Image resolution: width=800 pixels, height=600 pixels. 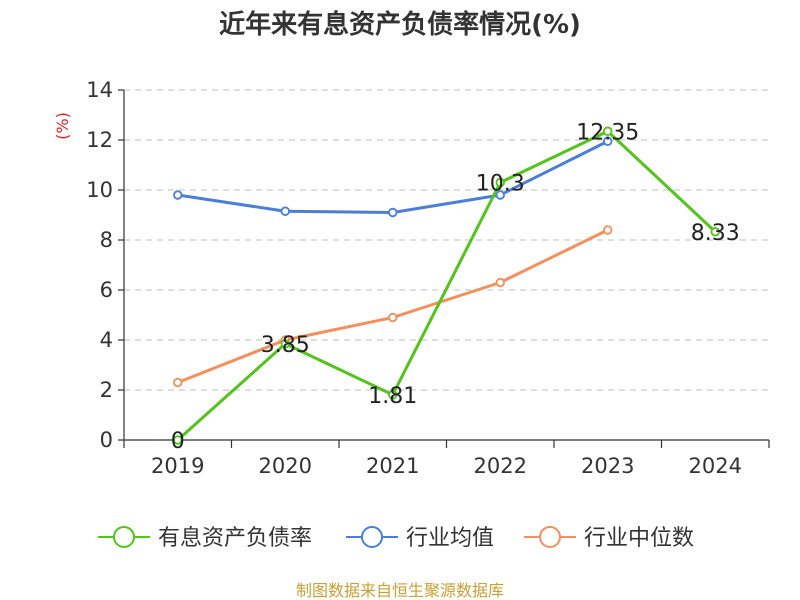 I want to click on data-label: 1.81, so click(x=392, y=396).